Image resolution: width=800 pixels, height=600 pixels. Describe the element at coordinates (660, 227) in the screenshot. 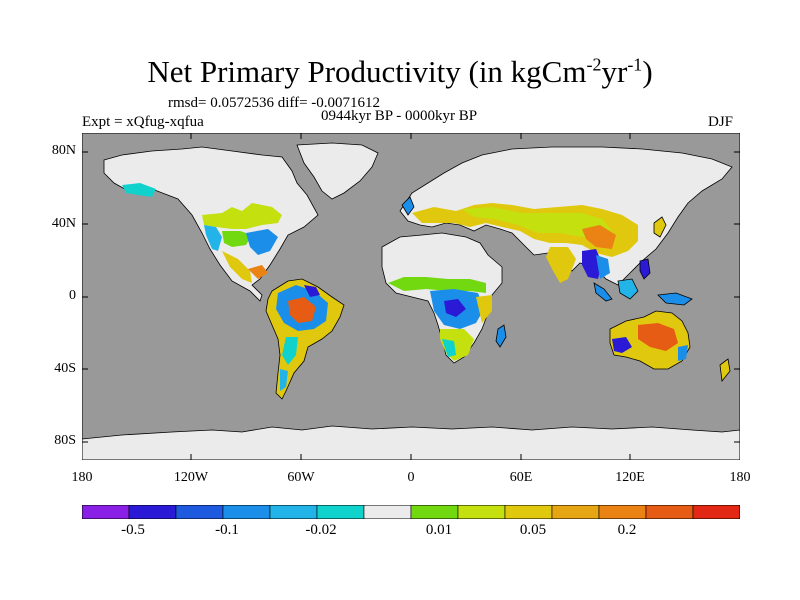

I see `japan` at that location.